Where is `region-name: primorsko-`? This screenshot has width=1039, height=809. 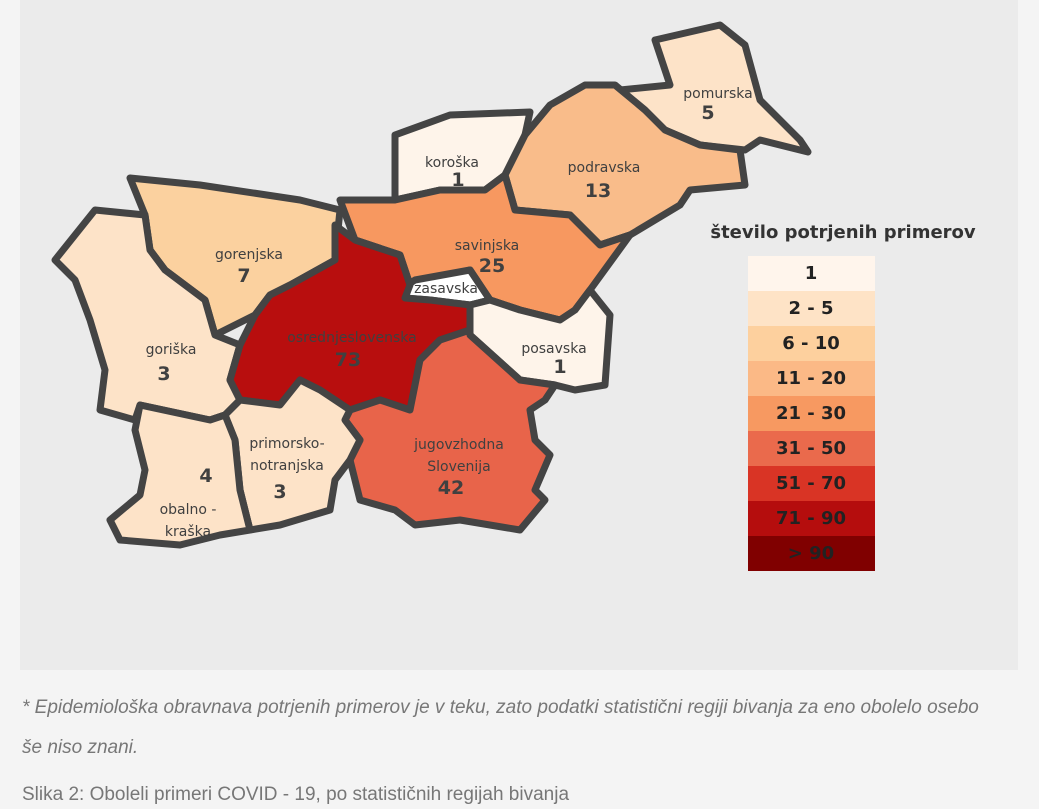
region-name: primorsko- is located at coordinates (286, 444).